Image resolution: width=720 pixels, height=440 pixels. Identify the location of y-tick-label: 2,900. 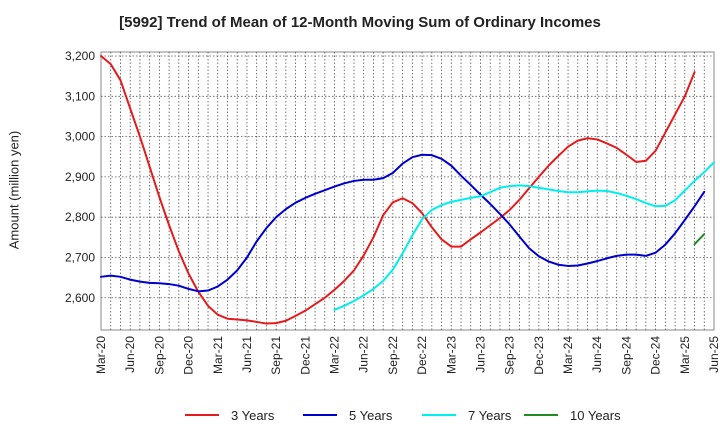
(80, 177).